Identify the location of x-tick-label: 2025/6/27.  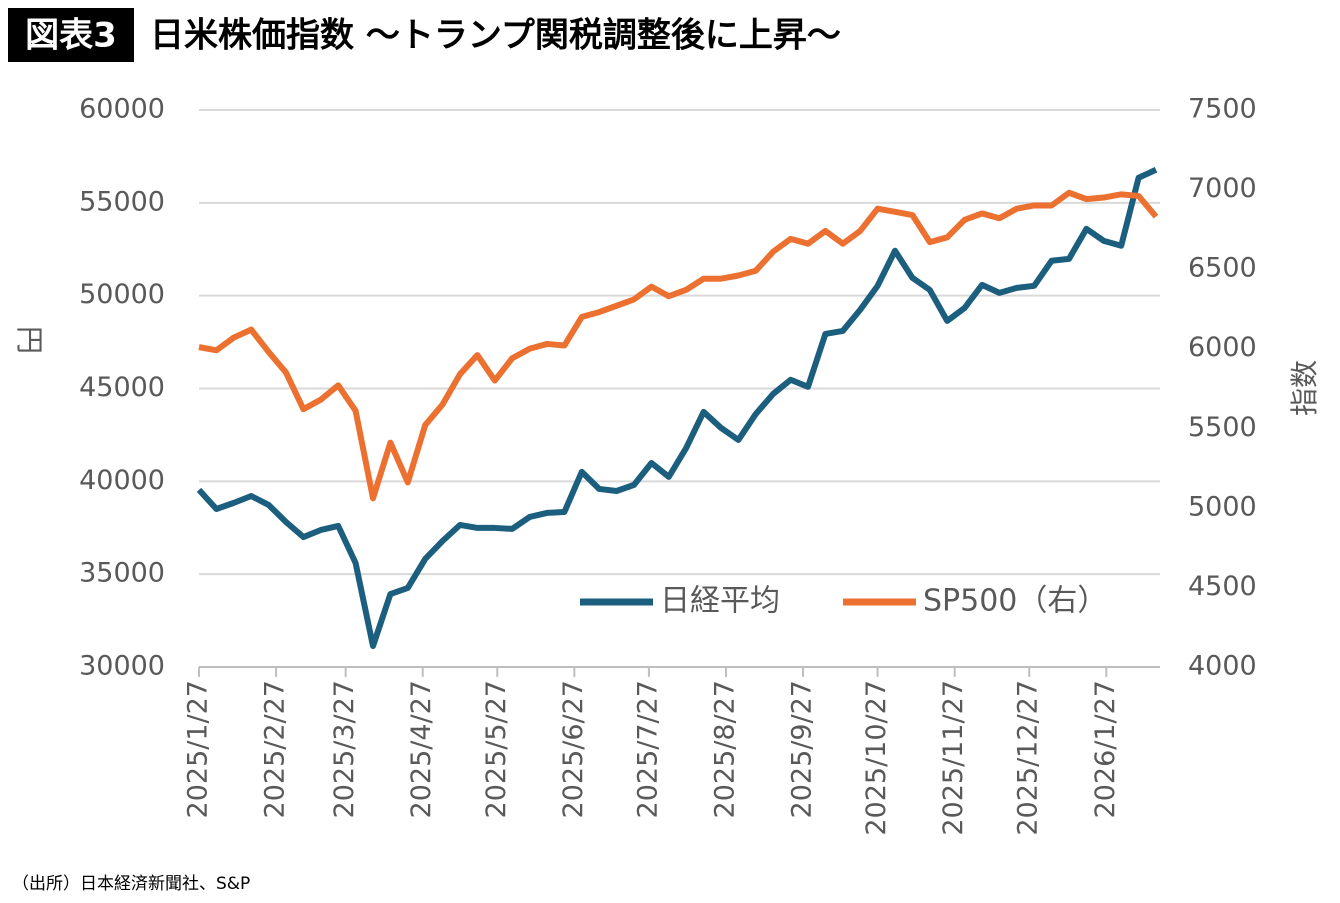
(573, 749).